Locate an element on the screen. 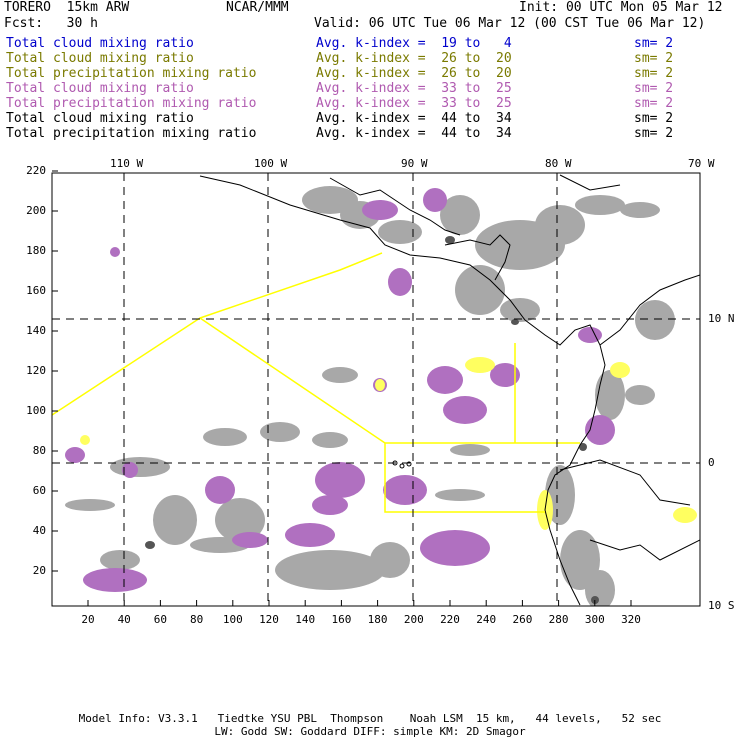  init-time: Init: 00 UTC Mon 05 Mar 12 is located at coordinates (621, 7).